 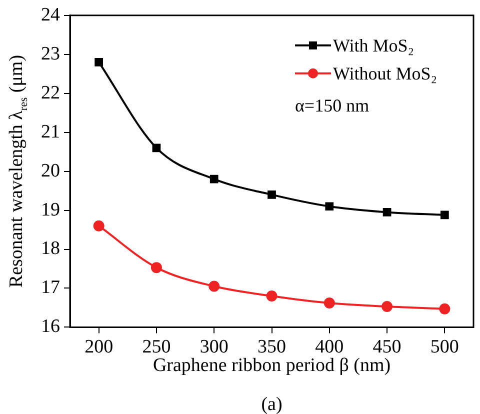 What do you see at coordinates (50, 171) in the screenshot?
I see `y-tick-label: 20` at bounding box center [50, 171].